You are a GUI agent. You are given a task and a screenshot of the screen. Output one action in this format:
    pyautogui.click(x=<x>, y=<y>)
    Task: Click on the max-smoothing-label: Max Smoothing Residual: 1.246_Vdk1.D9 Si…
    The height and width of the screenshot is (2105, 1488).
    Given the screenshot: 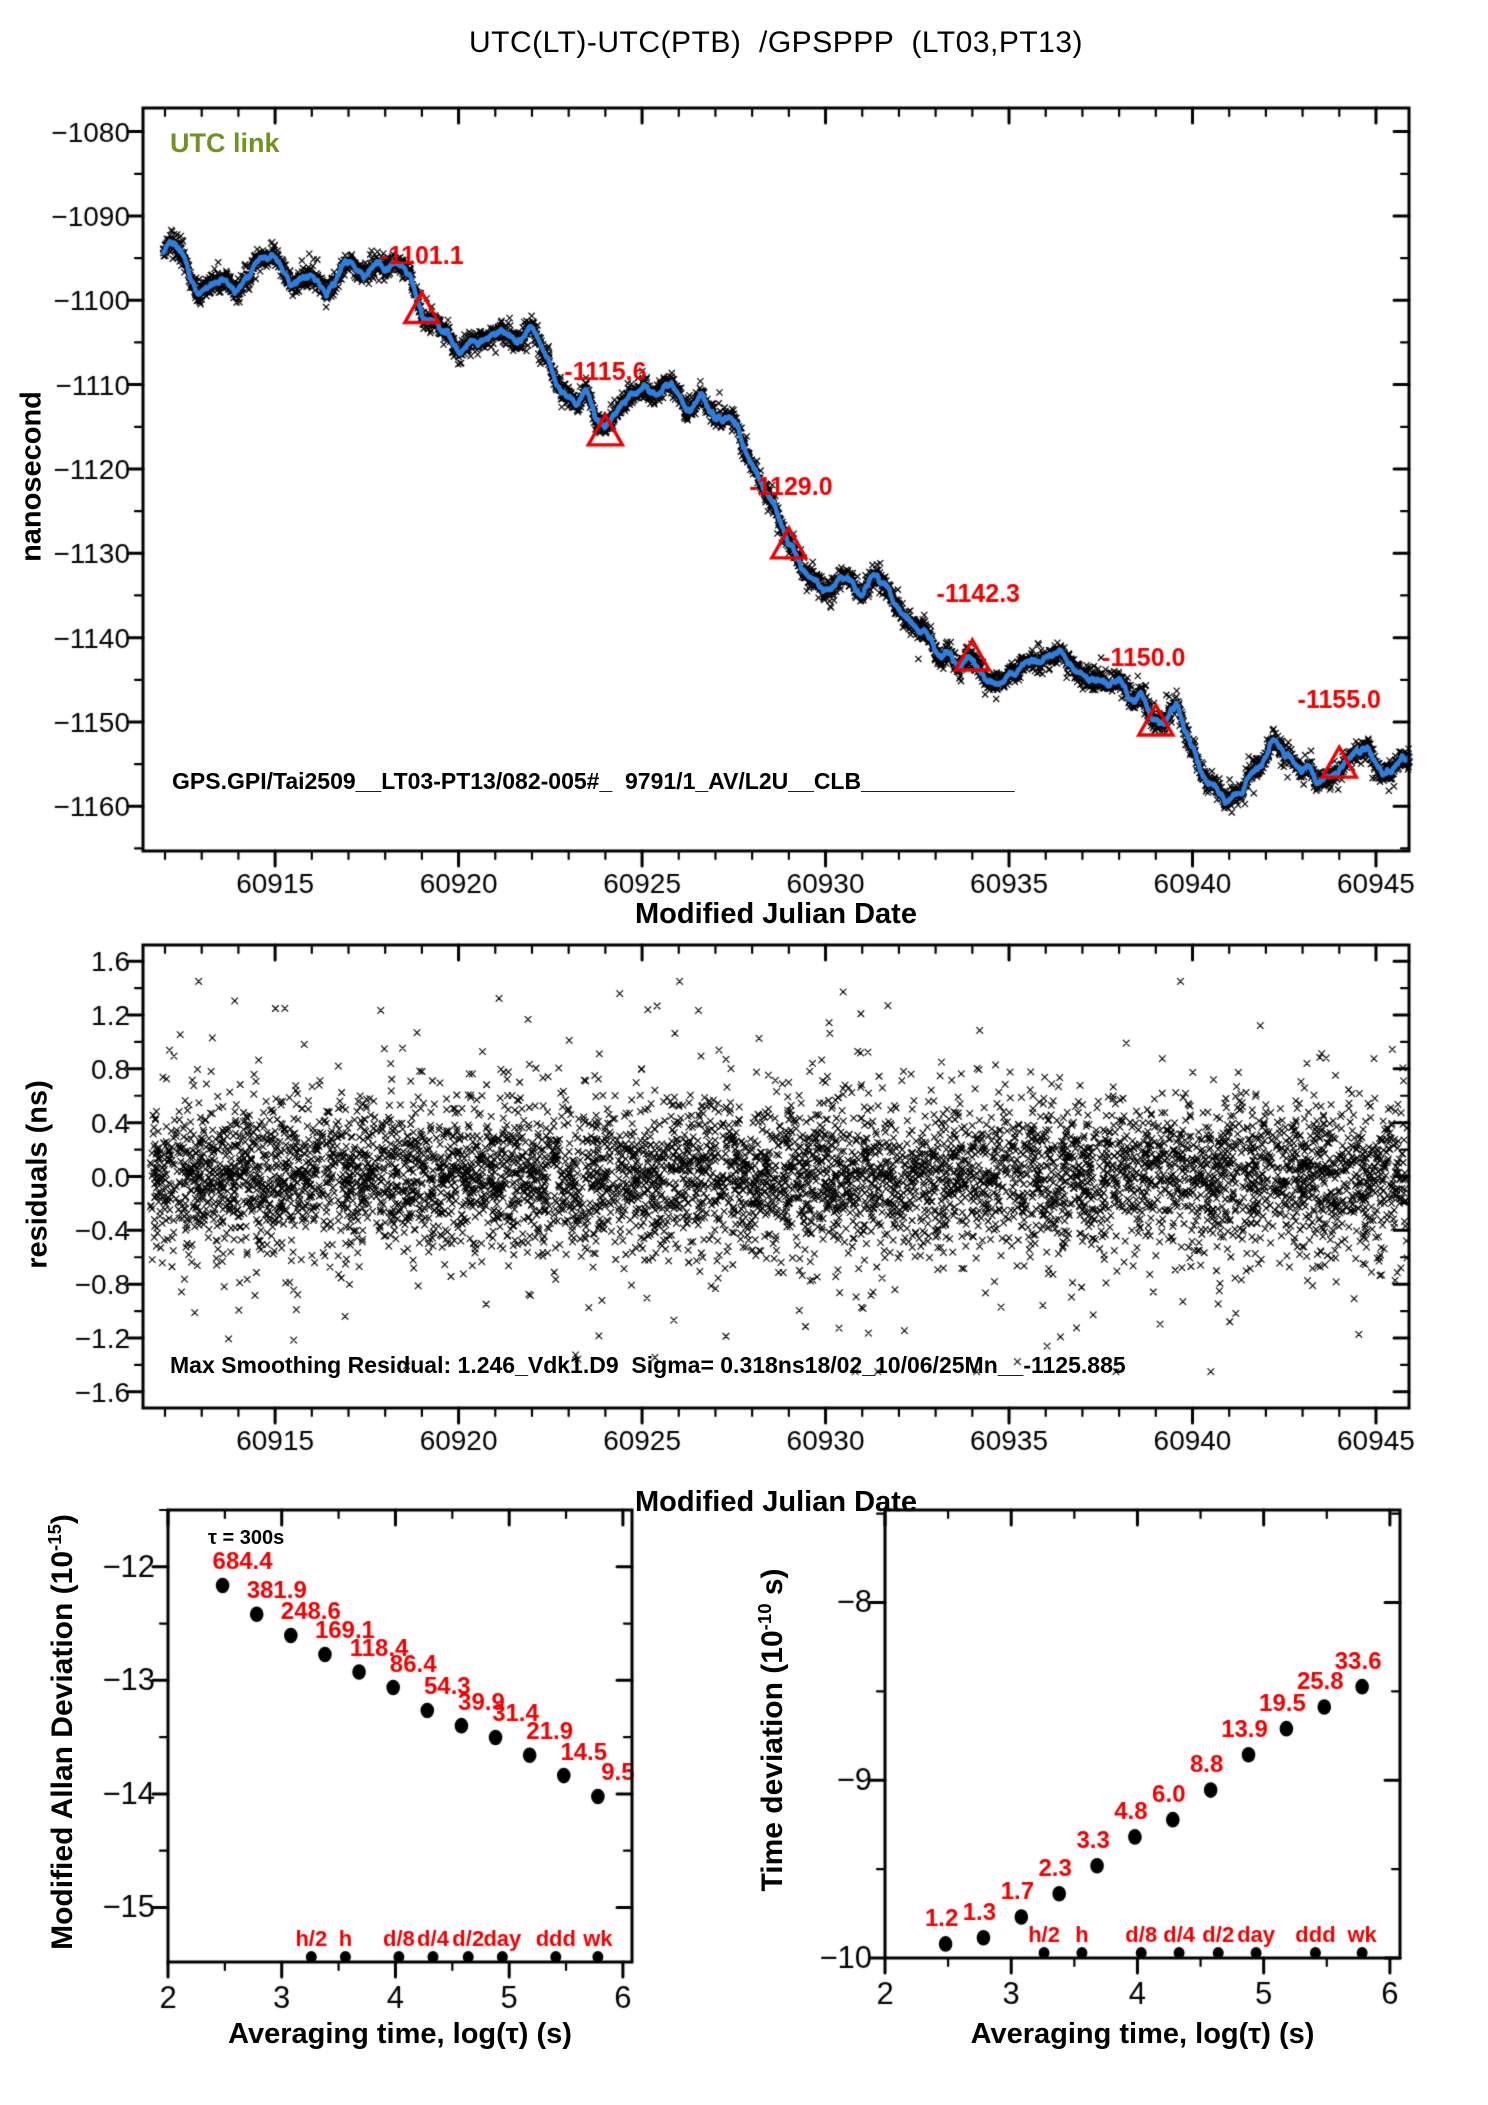 What is the action you would take?
    pyautogui.click(x=648, y=1365)
    